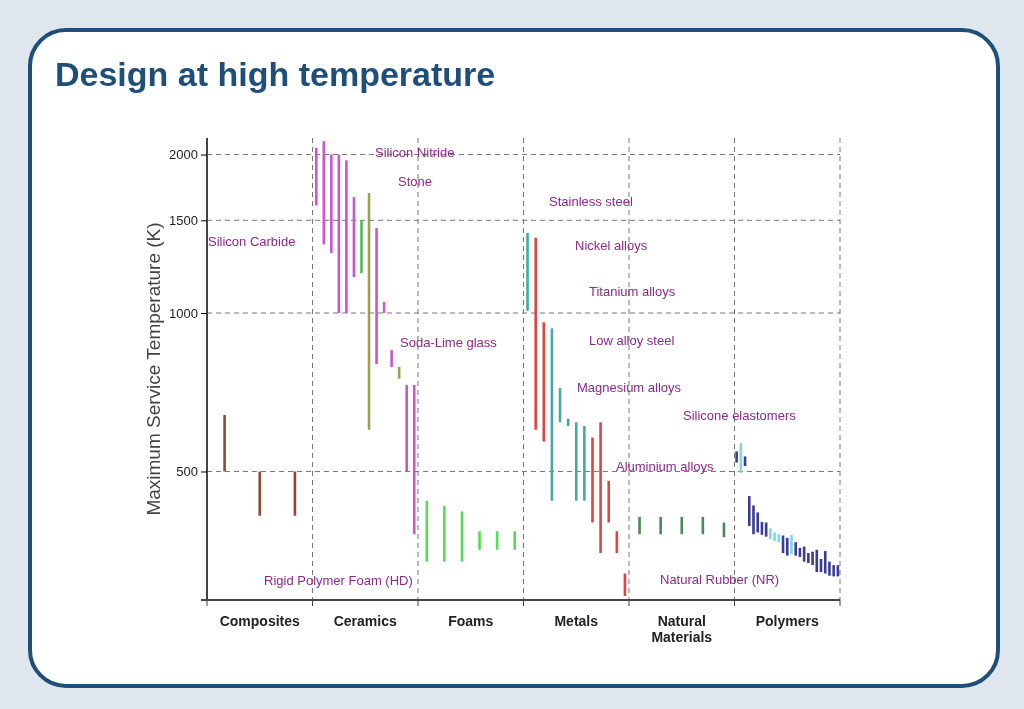  Describe the element at coordinates (629, 387) in the screenshot. I see `annotation: Magnesium alloys` at that location.